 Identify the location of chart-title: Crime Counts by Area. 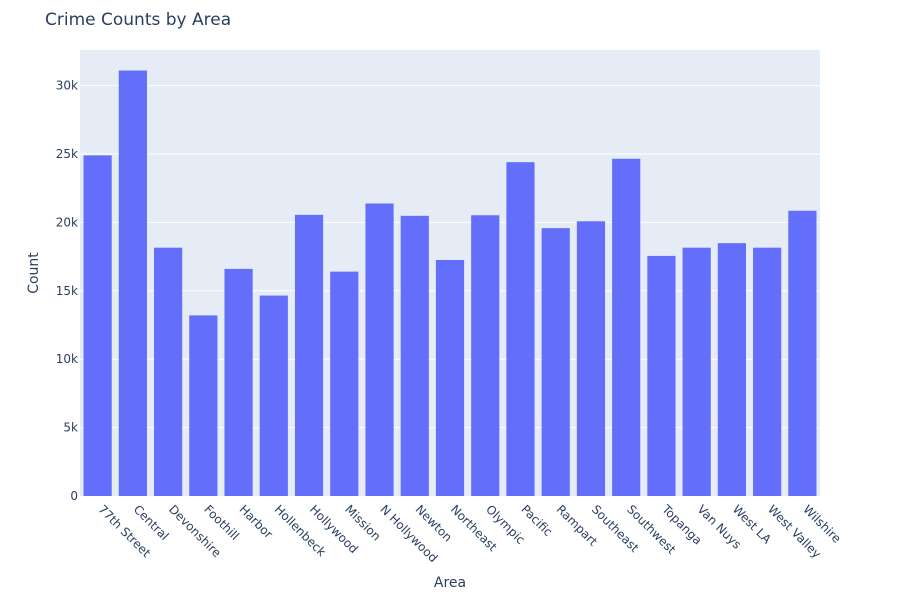
(138, 20).